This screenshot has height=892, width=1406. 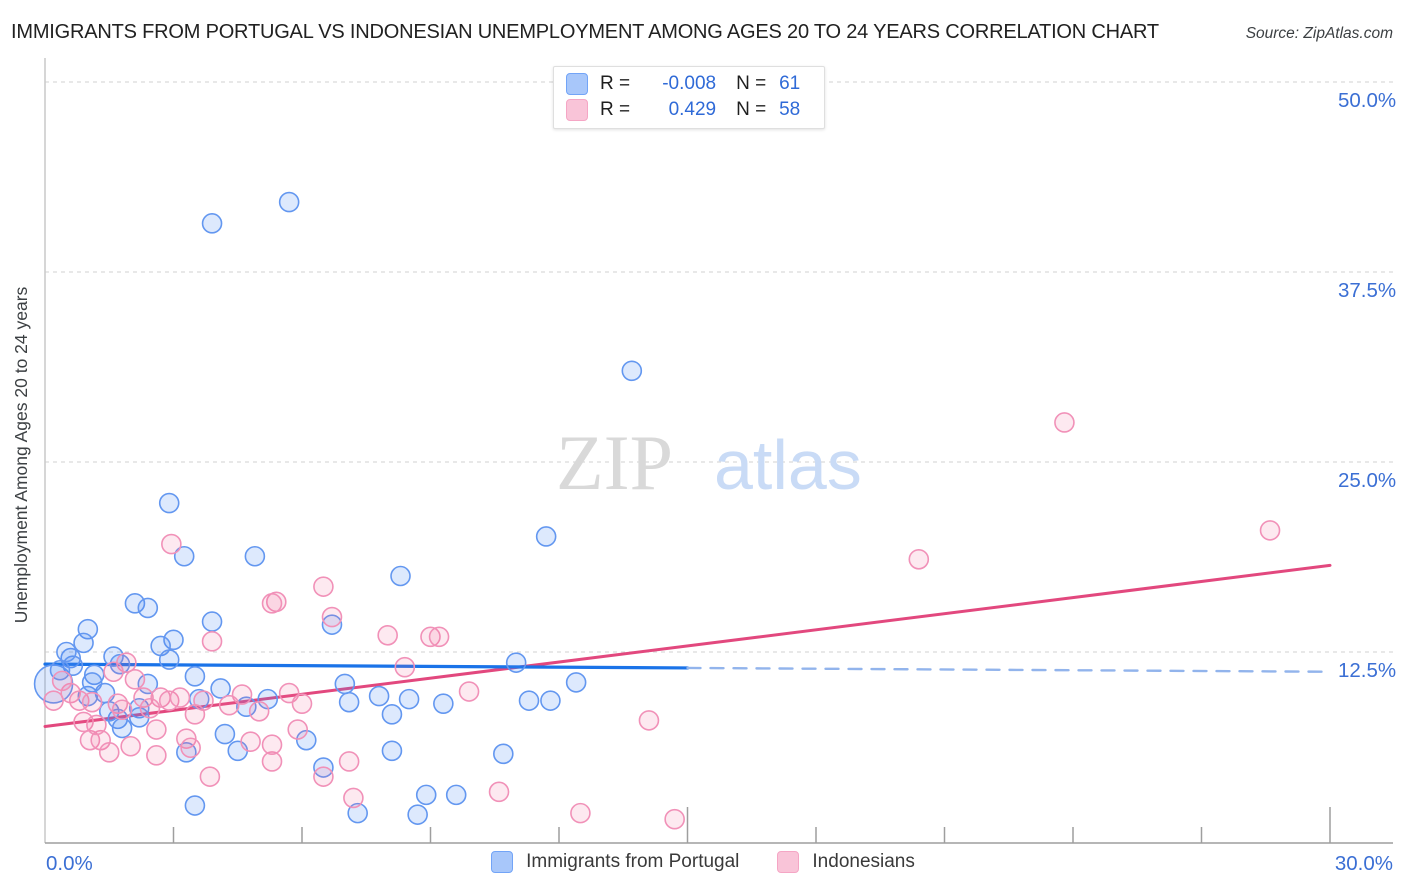 I want to click on y-axis-tick-label: 25.0%, so click(x=1367, y=480).